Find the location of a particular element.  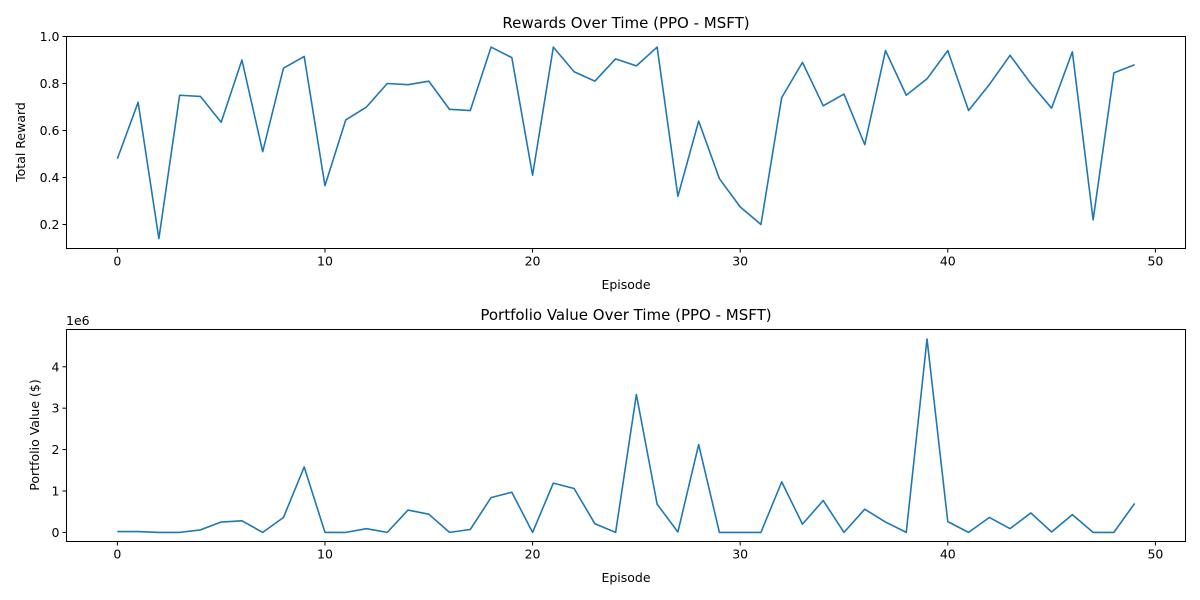

rewards-y-tick-label: 0.4 is located at coordinates (50, 177).